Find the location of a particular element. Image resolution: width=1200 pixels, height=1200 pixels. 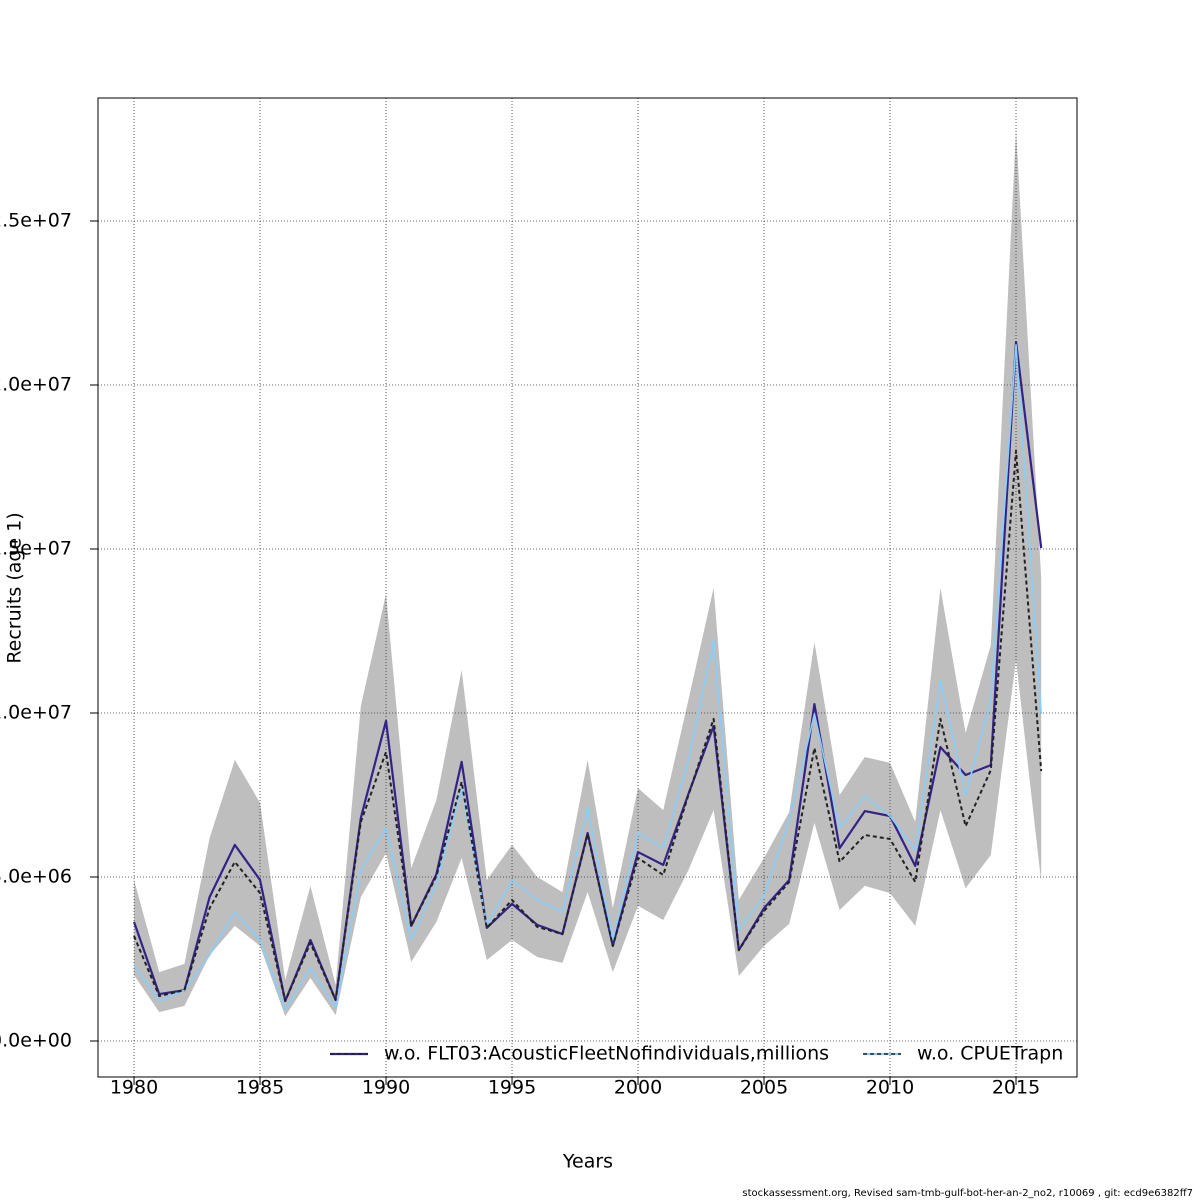

x-tick-label: 1980 is located at coordinates (134, 1088).